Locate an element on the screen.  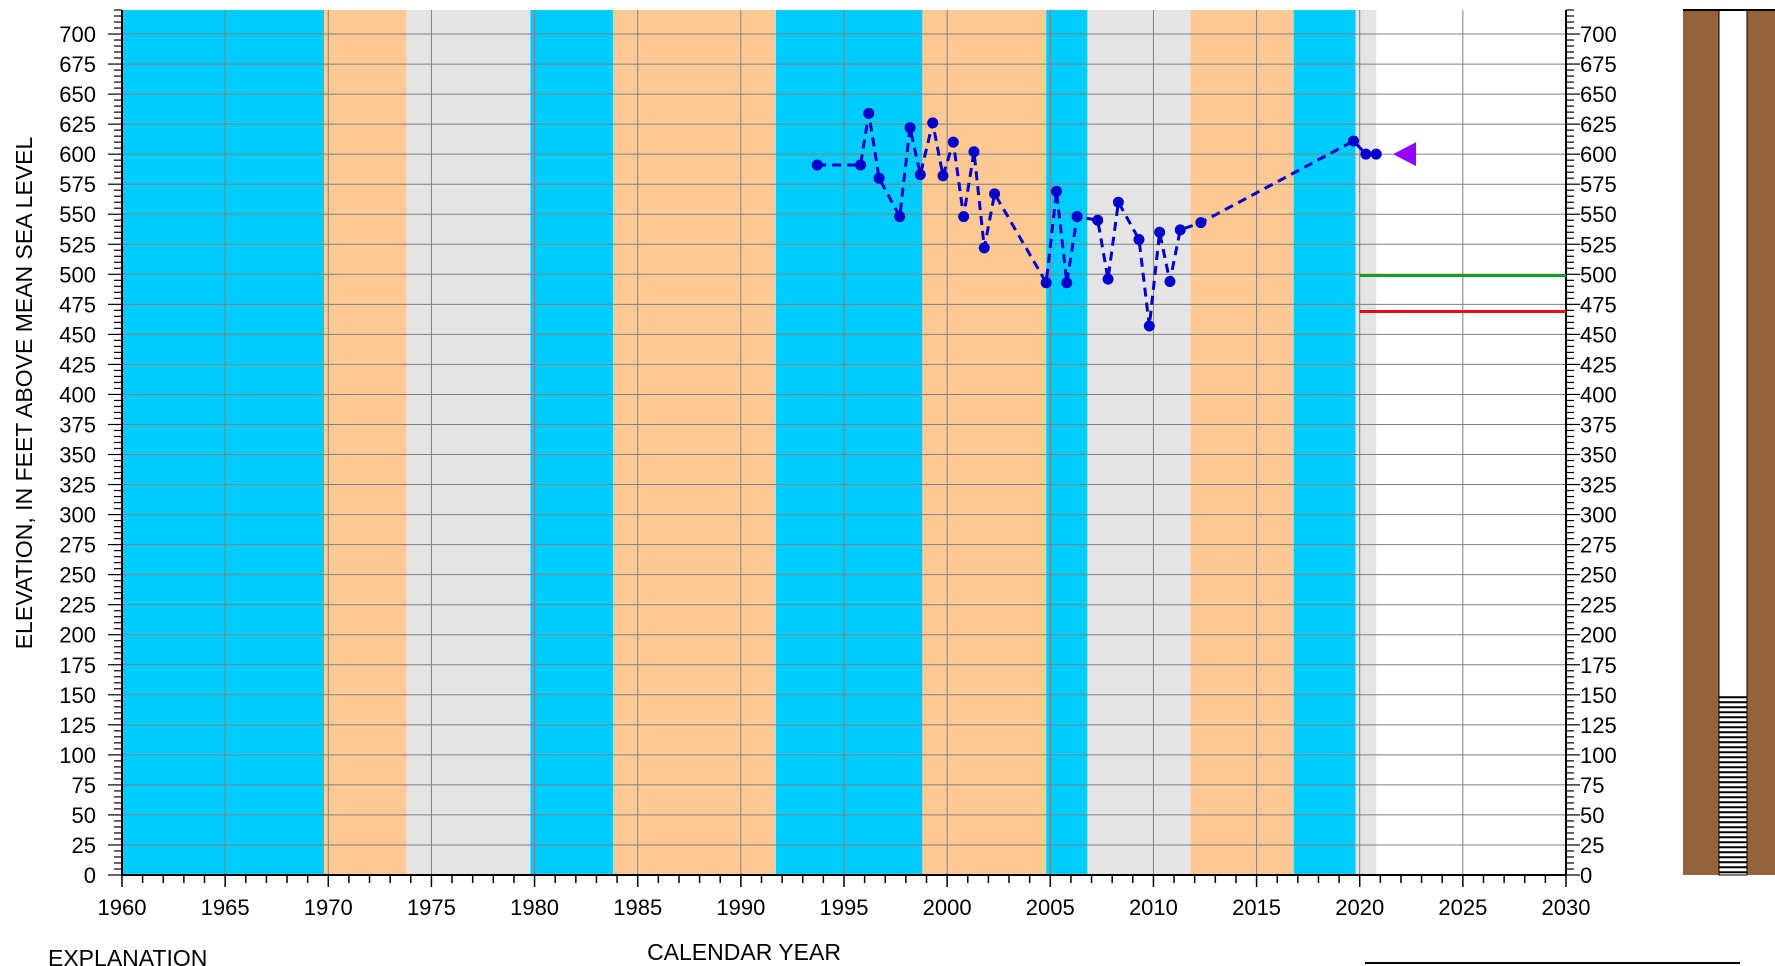
y-tick-label-left-2: 50 is located at coordinates (84, 815).